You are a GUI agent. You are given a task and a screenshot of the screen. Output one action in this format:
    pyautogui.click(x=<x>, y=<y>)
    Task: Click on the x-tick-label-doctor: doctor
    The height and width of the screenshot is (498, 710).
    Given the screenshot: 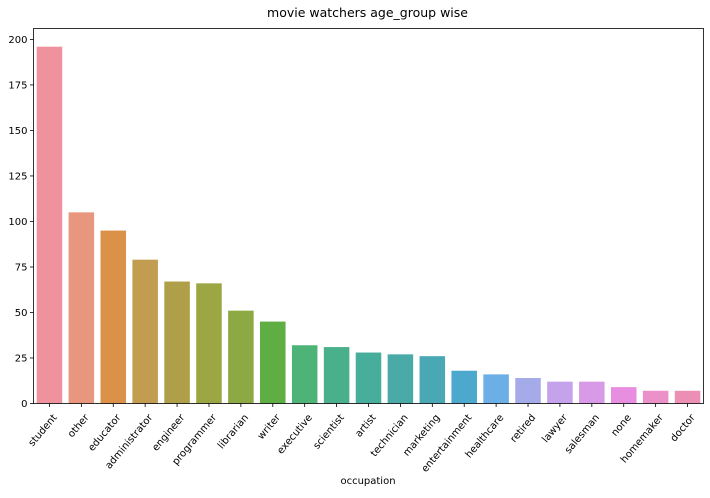 What is the action you would take?
    pyautogui.click(x=684, y=428)
    